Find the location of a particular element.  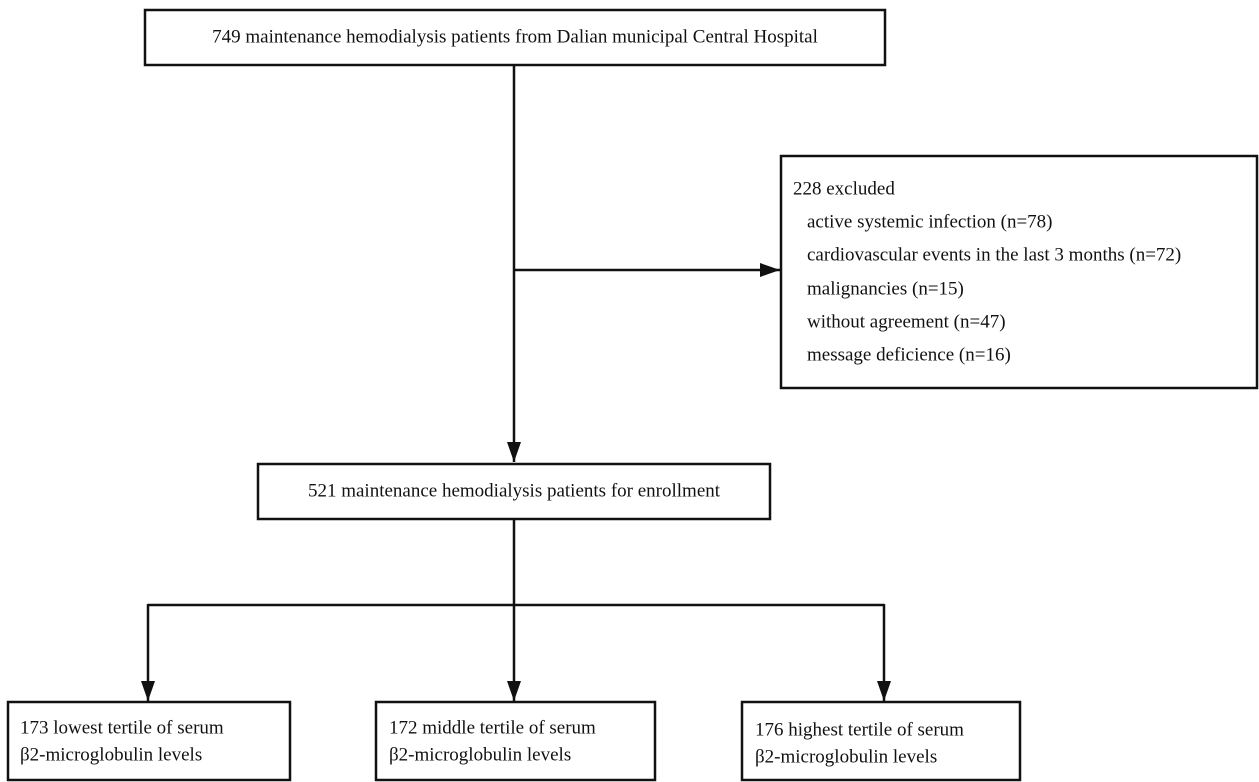

node-text: 173 lowest tertile of serum is located at coordinates (122, 727).